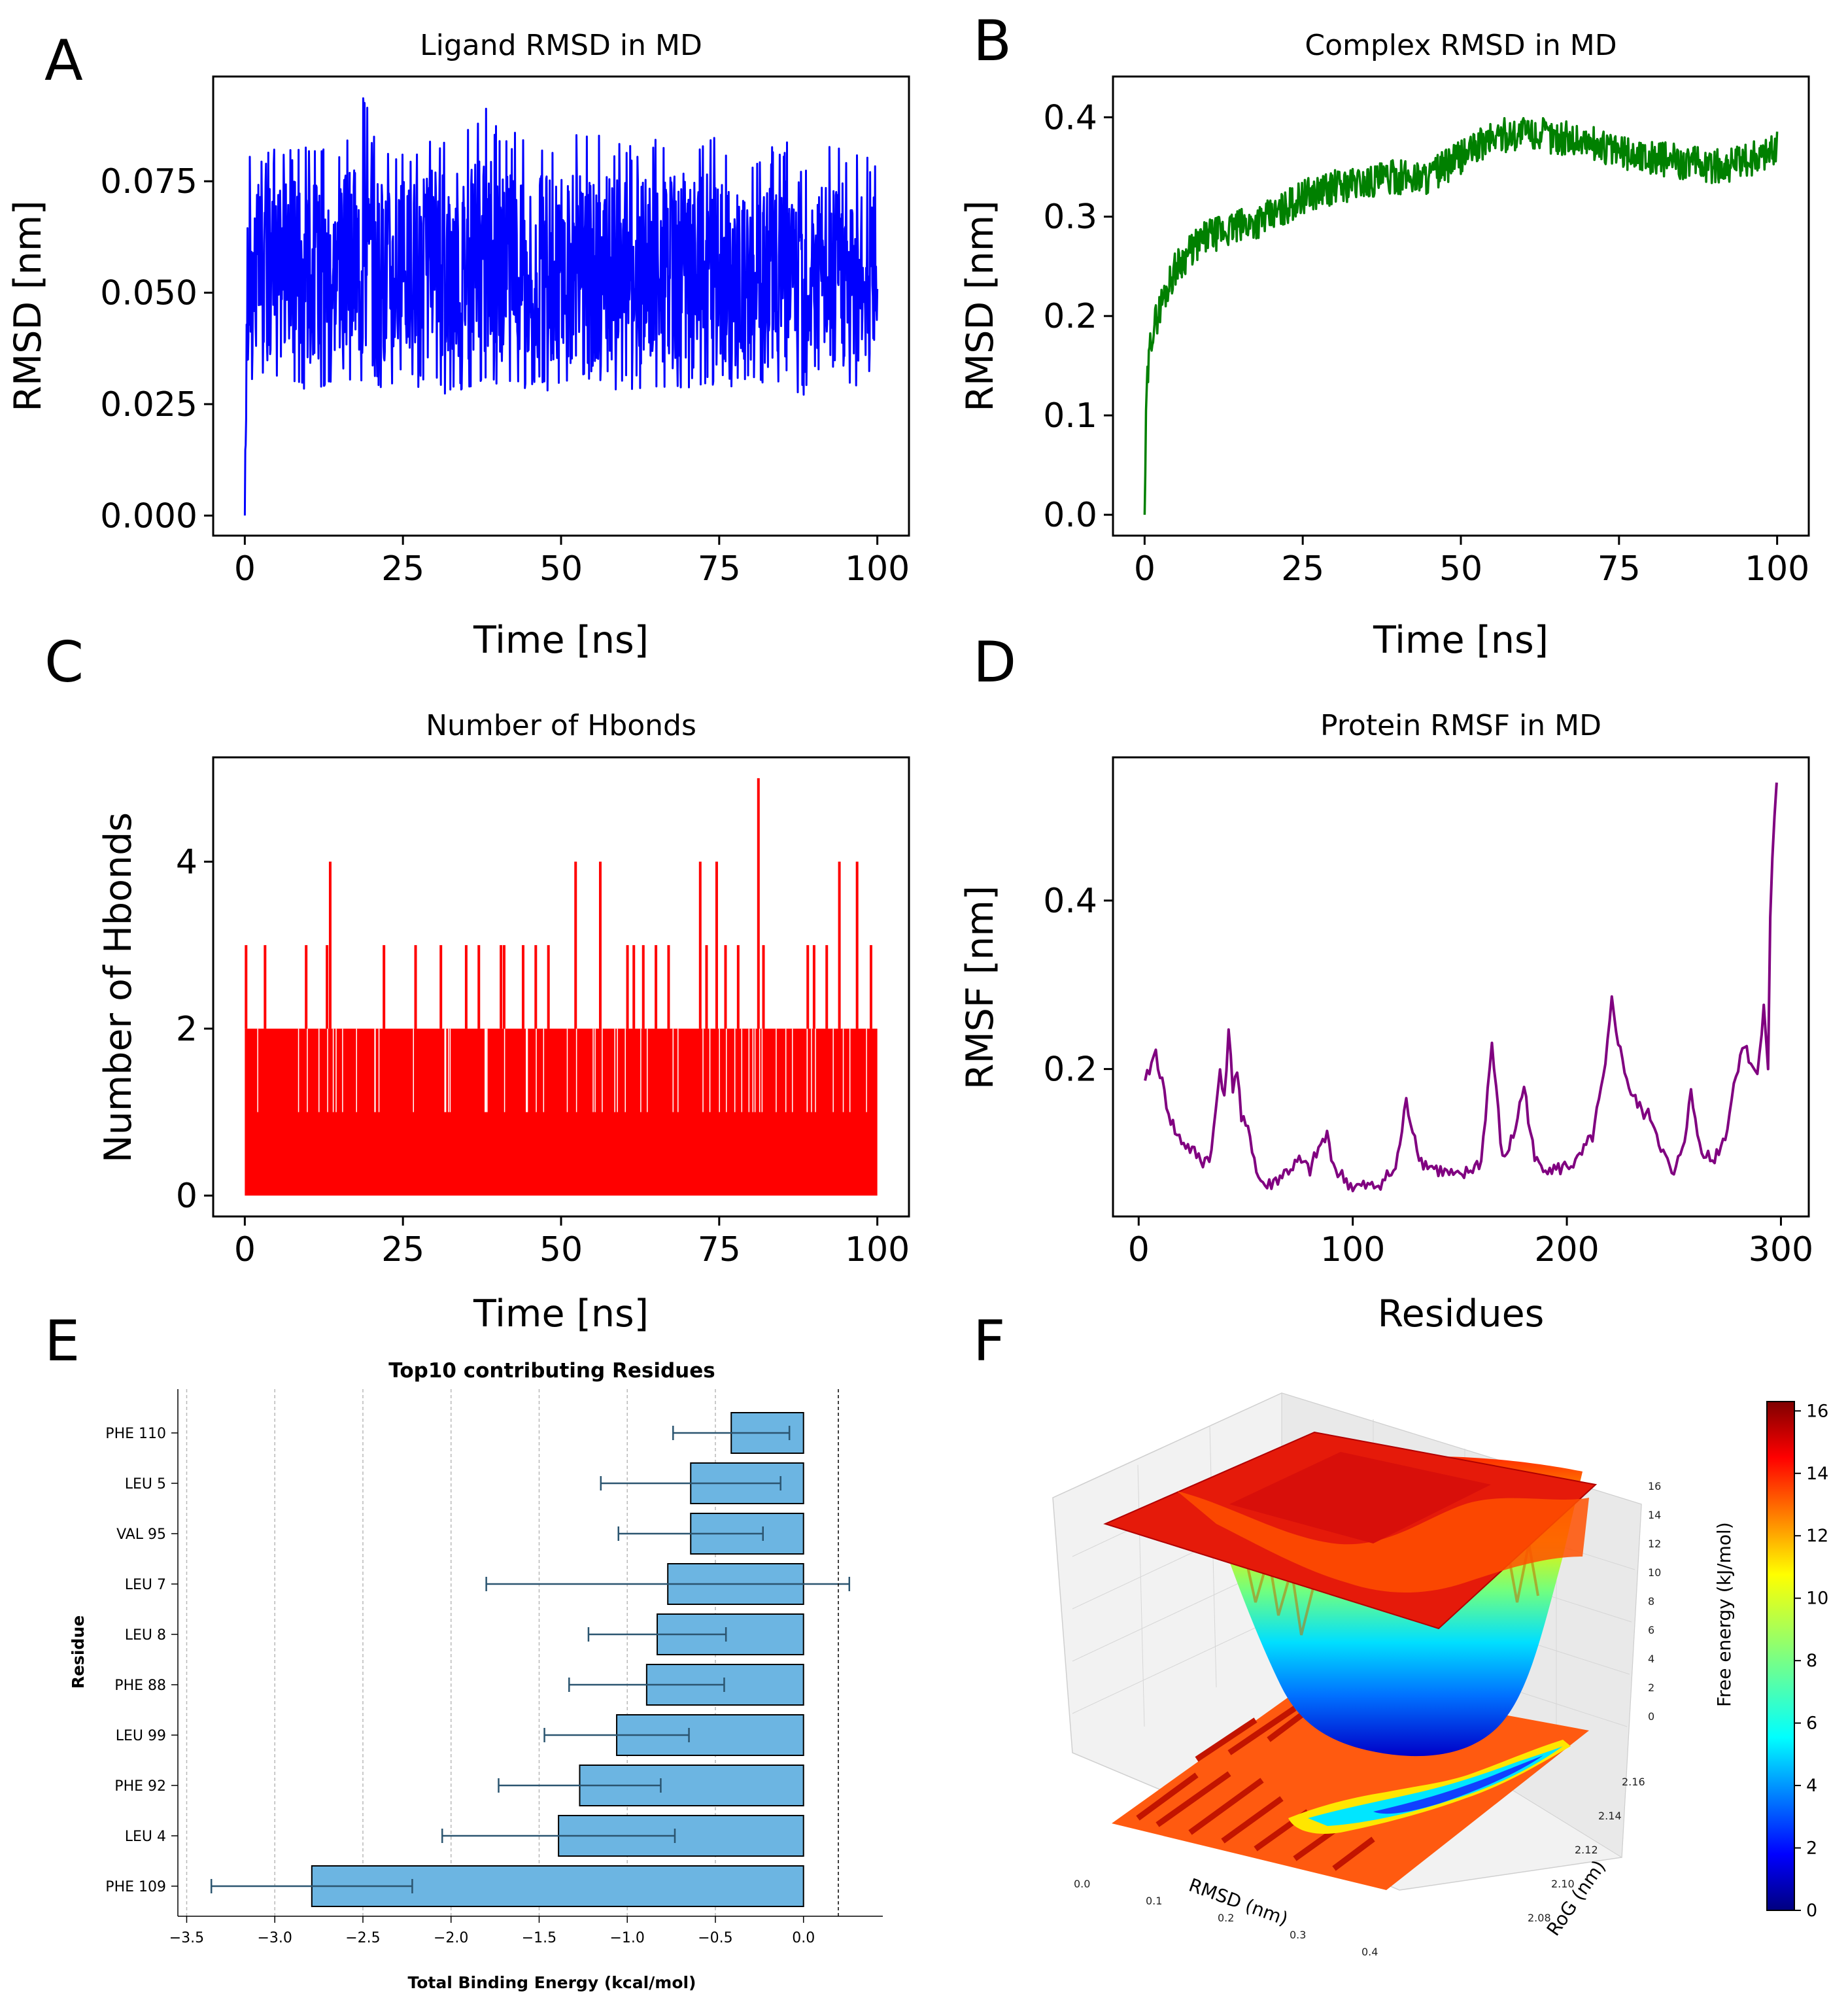 The width and height of the screenshot is (1848, 1998). I want to click on chart-b-xtick-label: 75, so click(1619, 569).